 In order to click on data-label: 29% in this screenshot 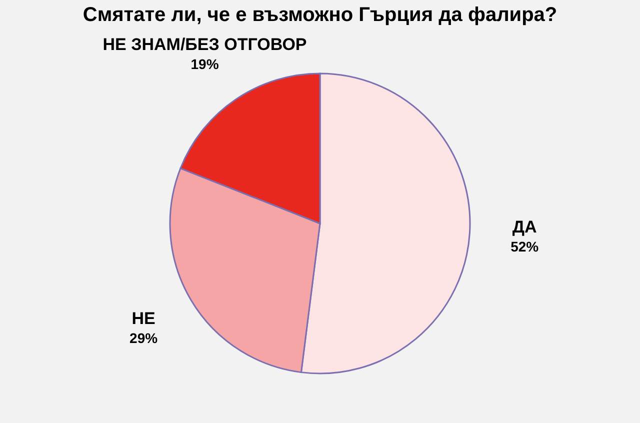, I will do `click(144, 338)`.